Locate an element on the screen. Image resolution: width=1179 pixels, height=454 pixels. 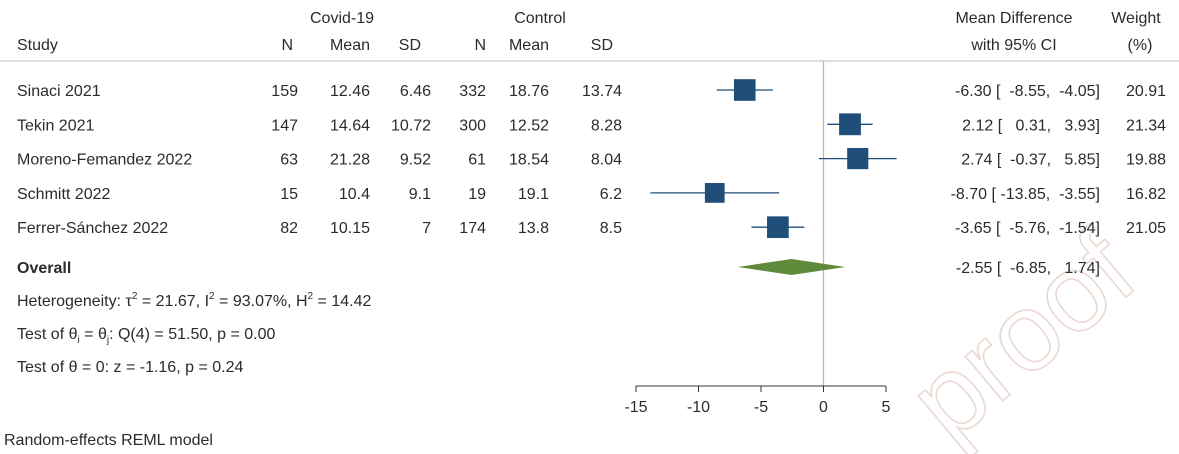
ci-text: -8.70 [ -13.85, -3.55] is located at coordinates (1025, 194).